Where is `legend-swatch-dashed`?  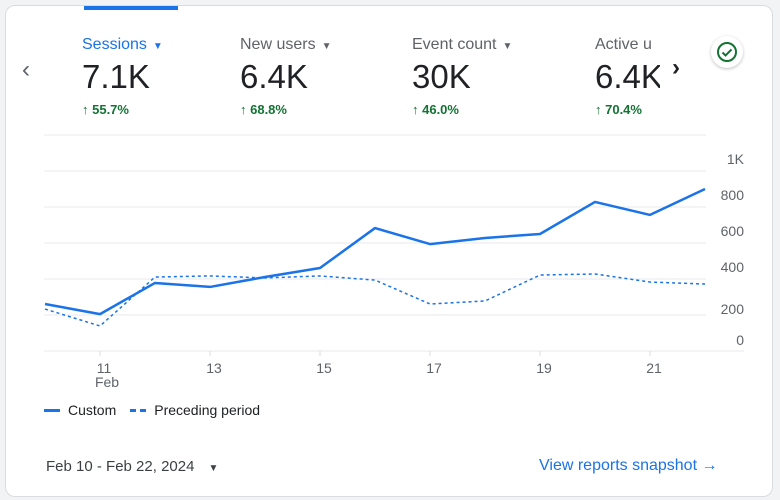 legend-swatch-dashed is located at coordinates (138, 410).